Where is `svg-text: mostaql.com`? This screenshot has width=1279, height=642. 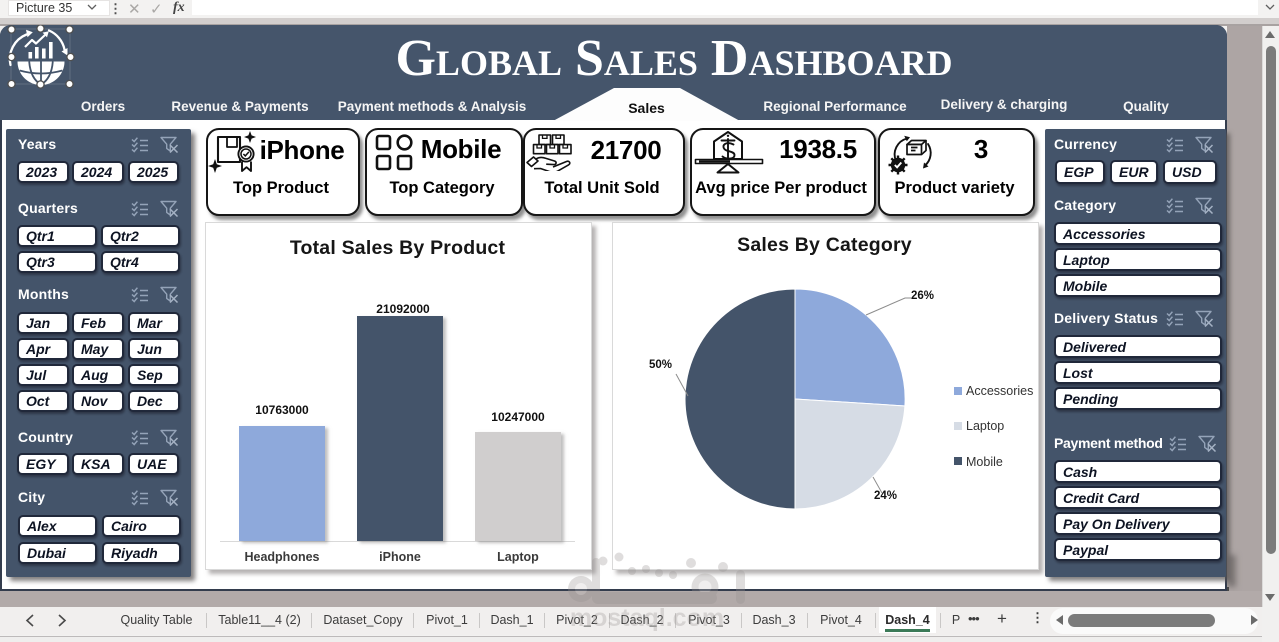
svg-text: mostaql.com is located at coordinates (647, 618).